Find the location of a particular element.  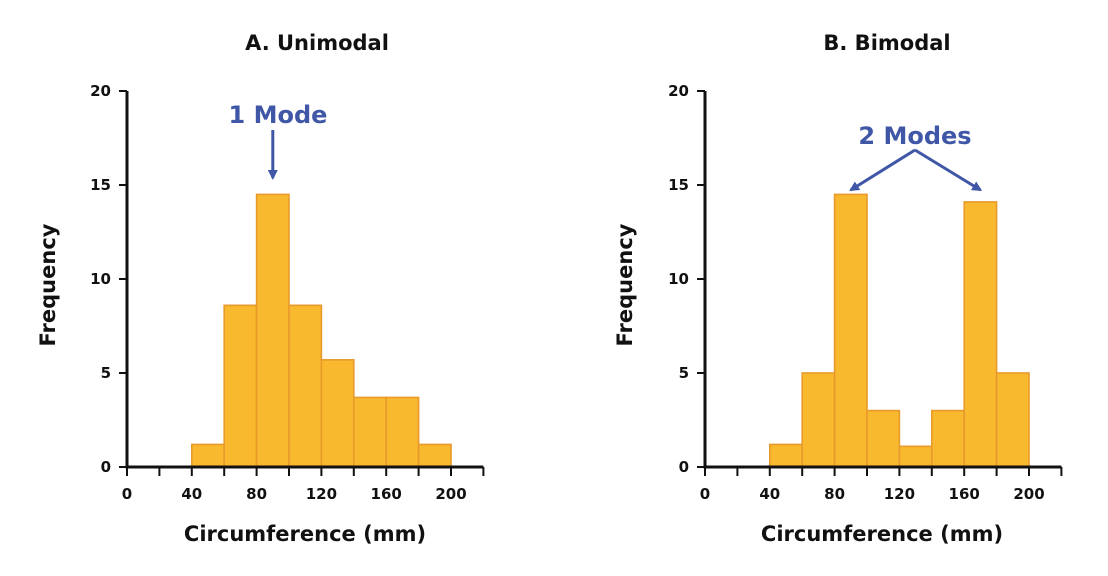

mode-annotation: 2 Modes is located at coordinates (916, 157).